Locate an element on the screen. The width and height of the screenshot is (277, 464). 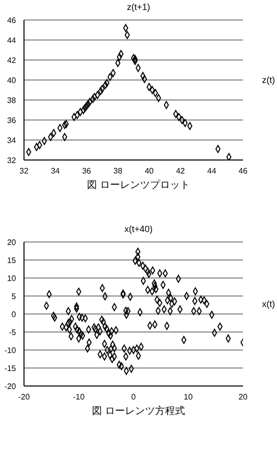
y-tick-label: 32 is located at coordinates (12, 160).